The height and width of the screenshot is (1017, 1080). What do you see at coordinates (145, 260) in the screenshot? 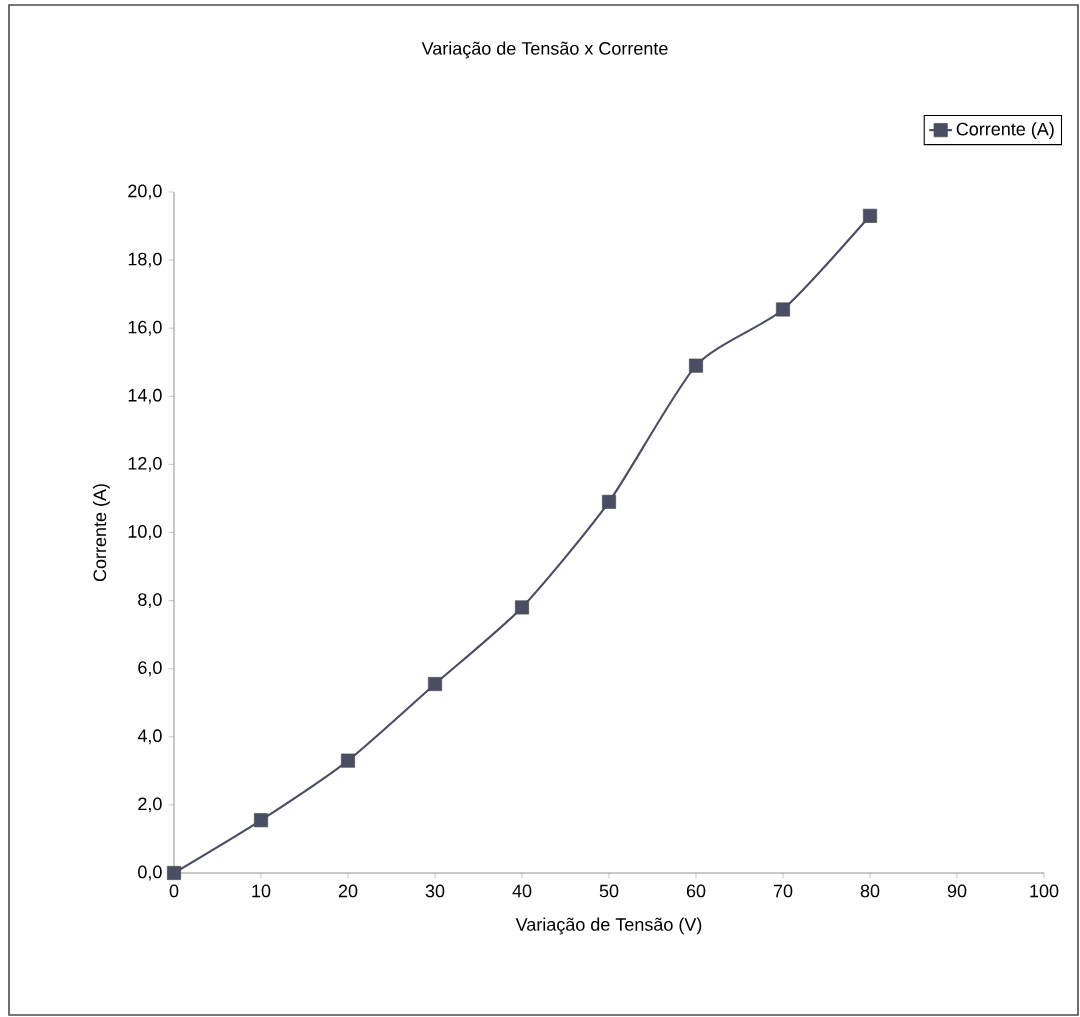
I see `y-tick-label: 18,0` at bounding box center [145, 260].